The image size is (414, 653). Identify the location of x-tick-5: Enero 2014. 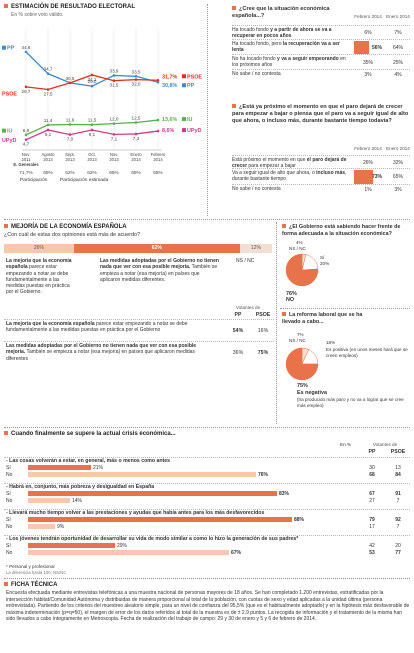
(136, 157).